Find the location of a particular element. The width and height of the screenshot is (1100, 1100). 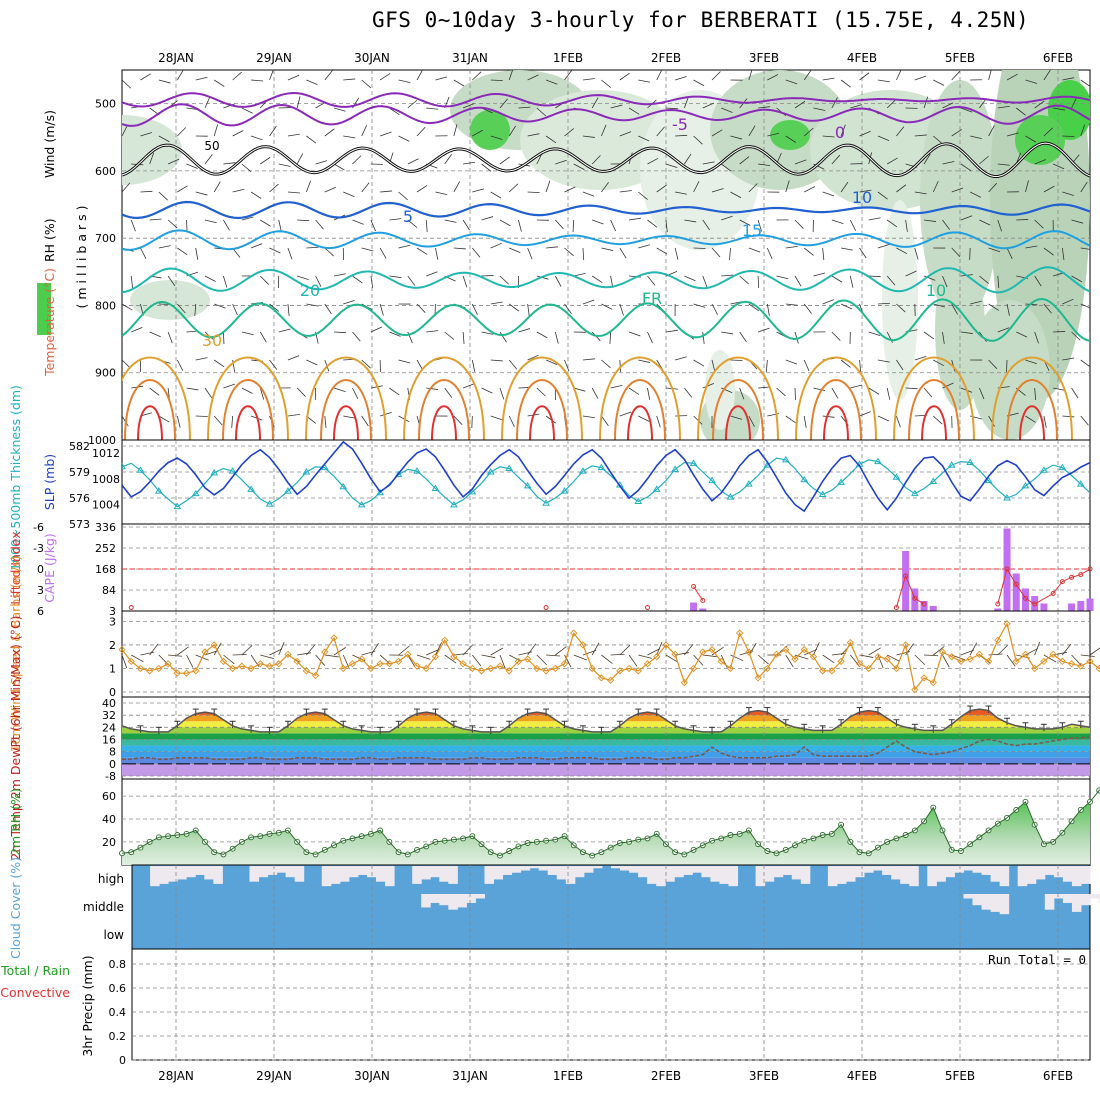

date-label-top: 31JAN is located at coordinates (470, 58).